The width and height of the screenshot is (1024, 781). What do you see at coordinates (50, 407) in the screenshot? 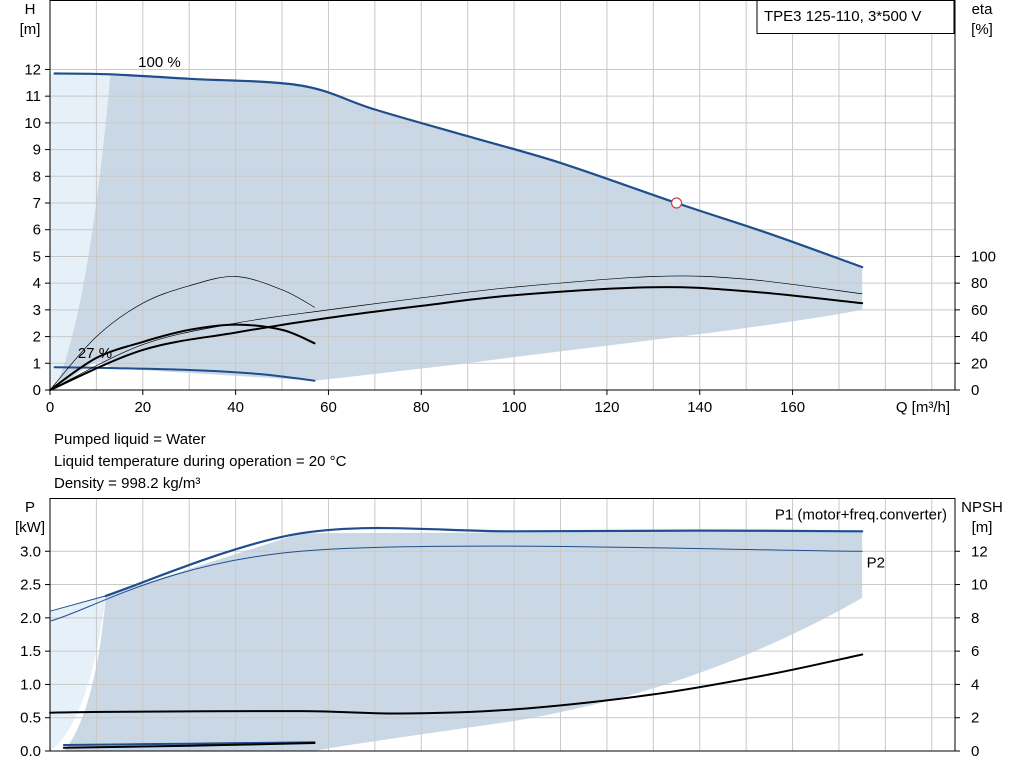
I see `x-tick-label: 0` at bounding box center [50, 407].